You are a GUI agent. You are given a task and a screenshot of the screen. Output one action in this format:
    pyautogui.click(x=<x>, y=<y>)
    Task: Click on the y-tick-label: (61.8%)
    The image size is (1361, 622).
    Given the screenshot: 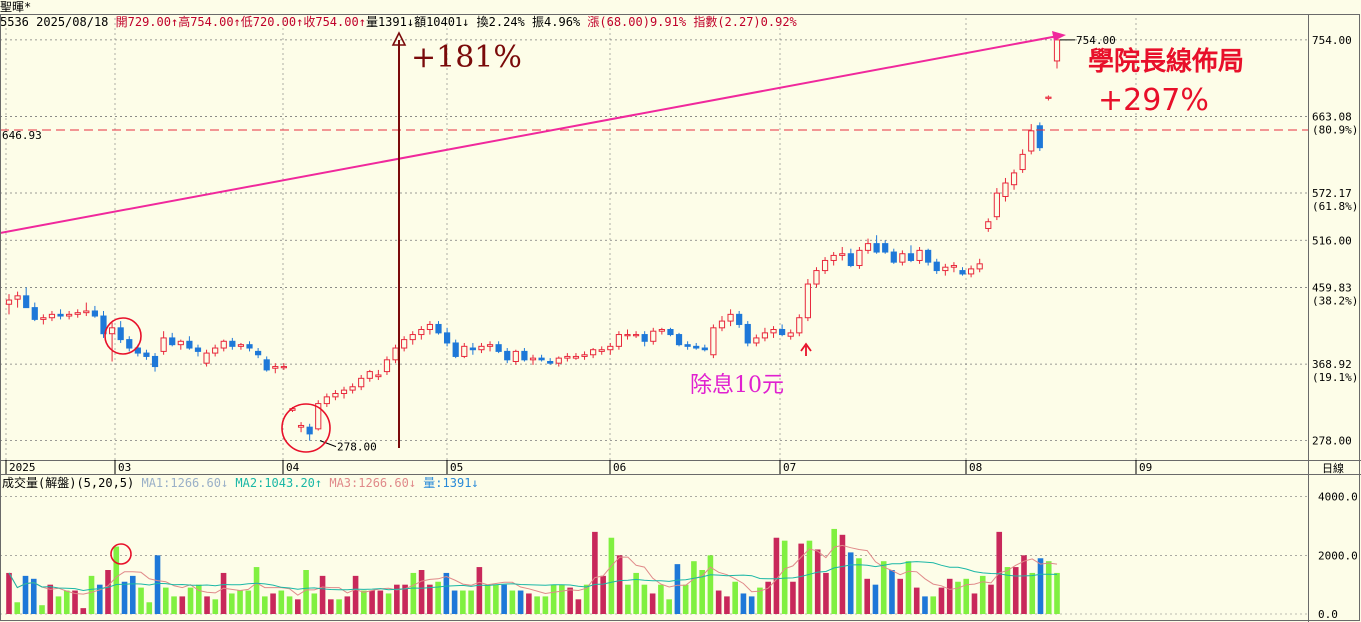 What is the action you would take?
    pyautogui.click(x=1335, y=206)
    